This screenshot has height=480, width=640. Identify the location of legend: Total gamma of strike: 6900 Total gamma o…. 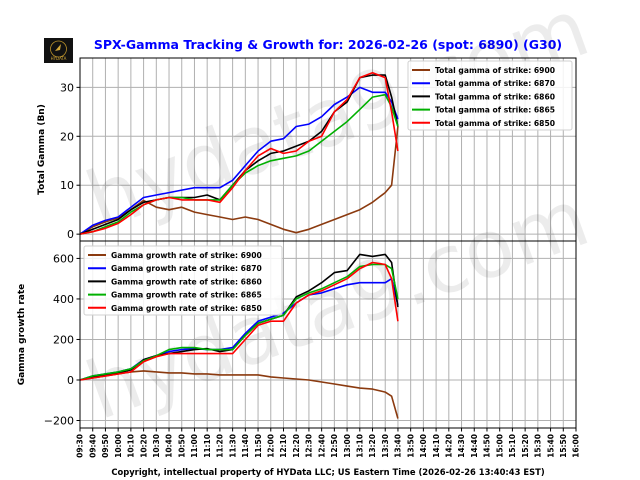
(490, 95).